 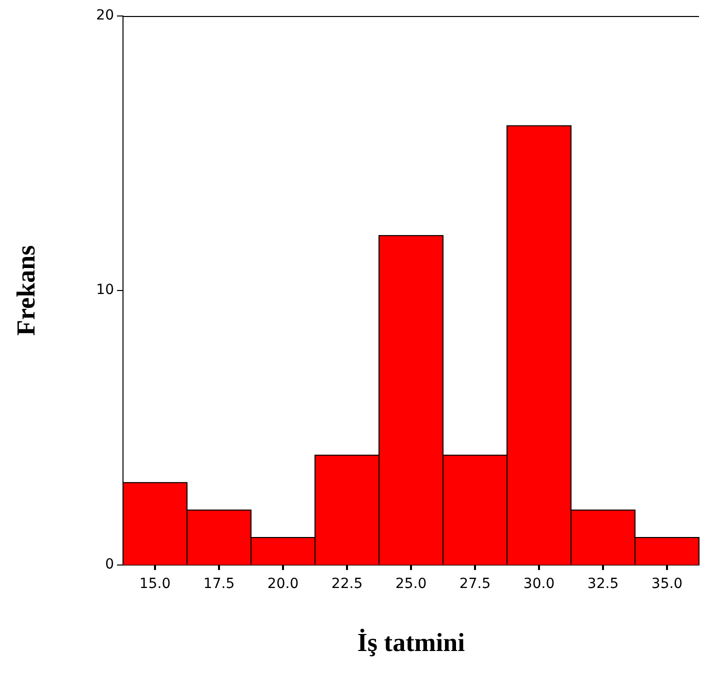 What do you see at coordinates (105, 16) in the screenshot?
I see `y-tick-label: 20` at bounding box center [105, 16].